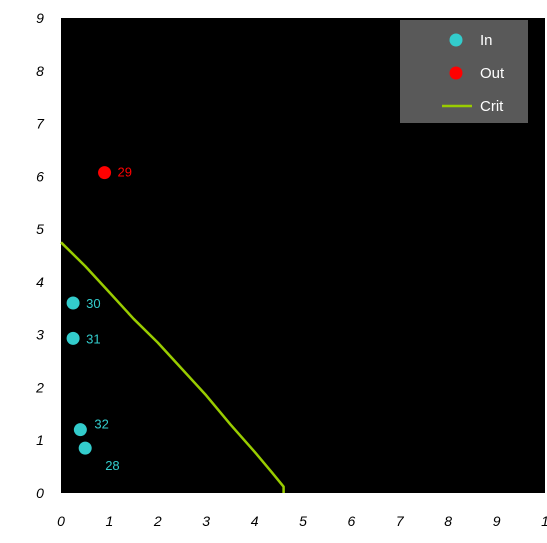  Describe the element at coordinates (93, 303) in the screenshot. I see `data-point-label: 30` at that location.